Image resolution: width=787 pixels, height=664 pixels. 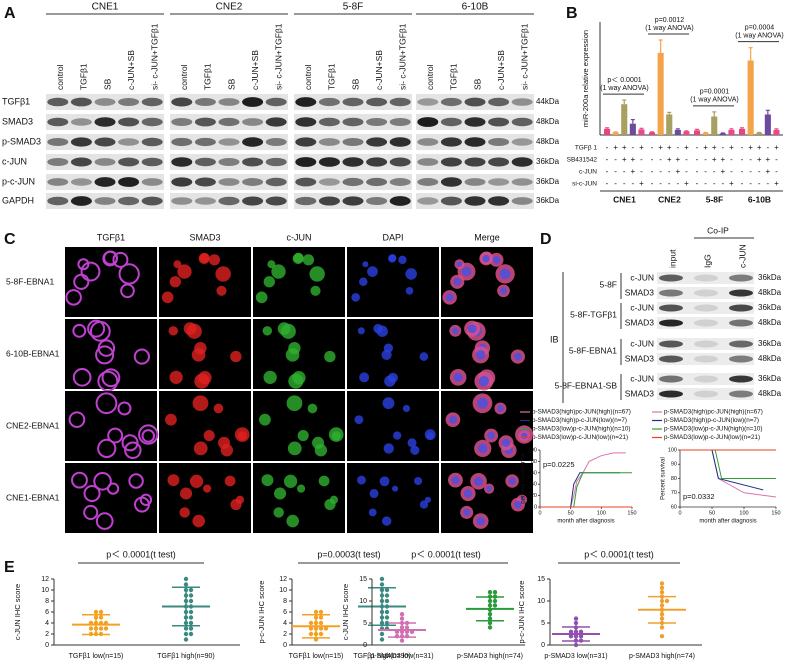 I want to click on y-tick-label: 2, so click(x=285, y=634).